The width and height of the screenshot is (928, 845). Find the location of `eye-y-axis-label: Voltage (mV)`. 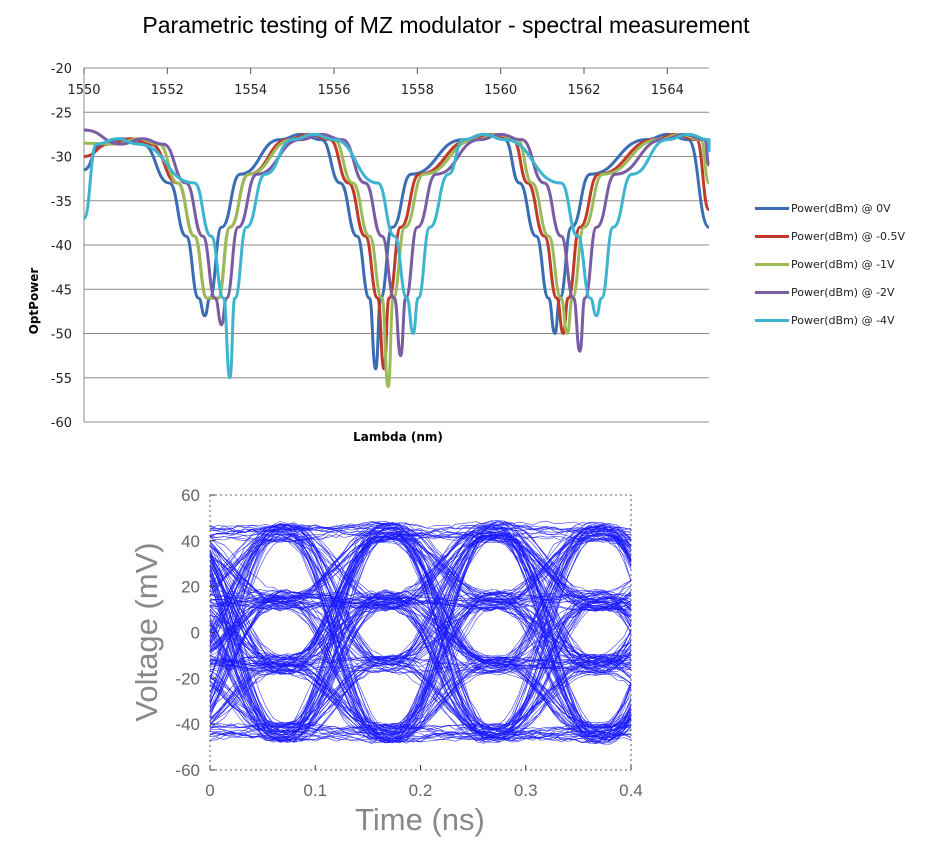

eye-y-axis-label: Voltage (mV) is located at coordinates (146, 631).